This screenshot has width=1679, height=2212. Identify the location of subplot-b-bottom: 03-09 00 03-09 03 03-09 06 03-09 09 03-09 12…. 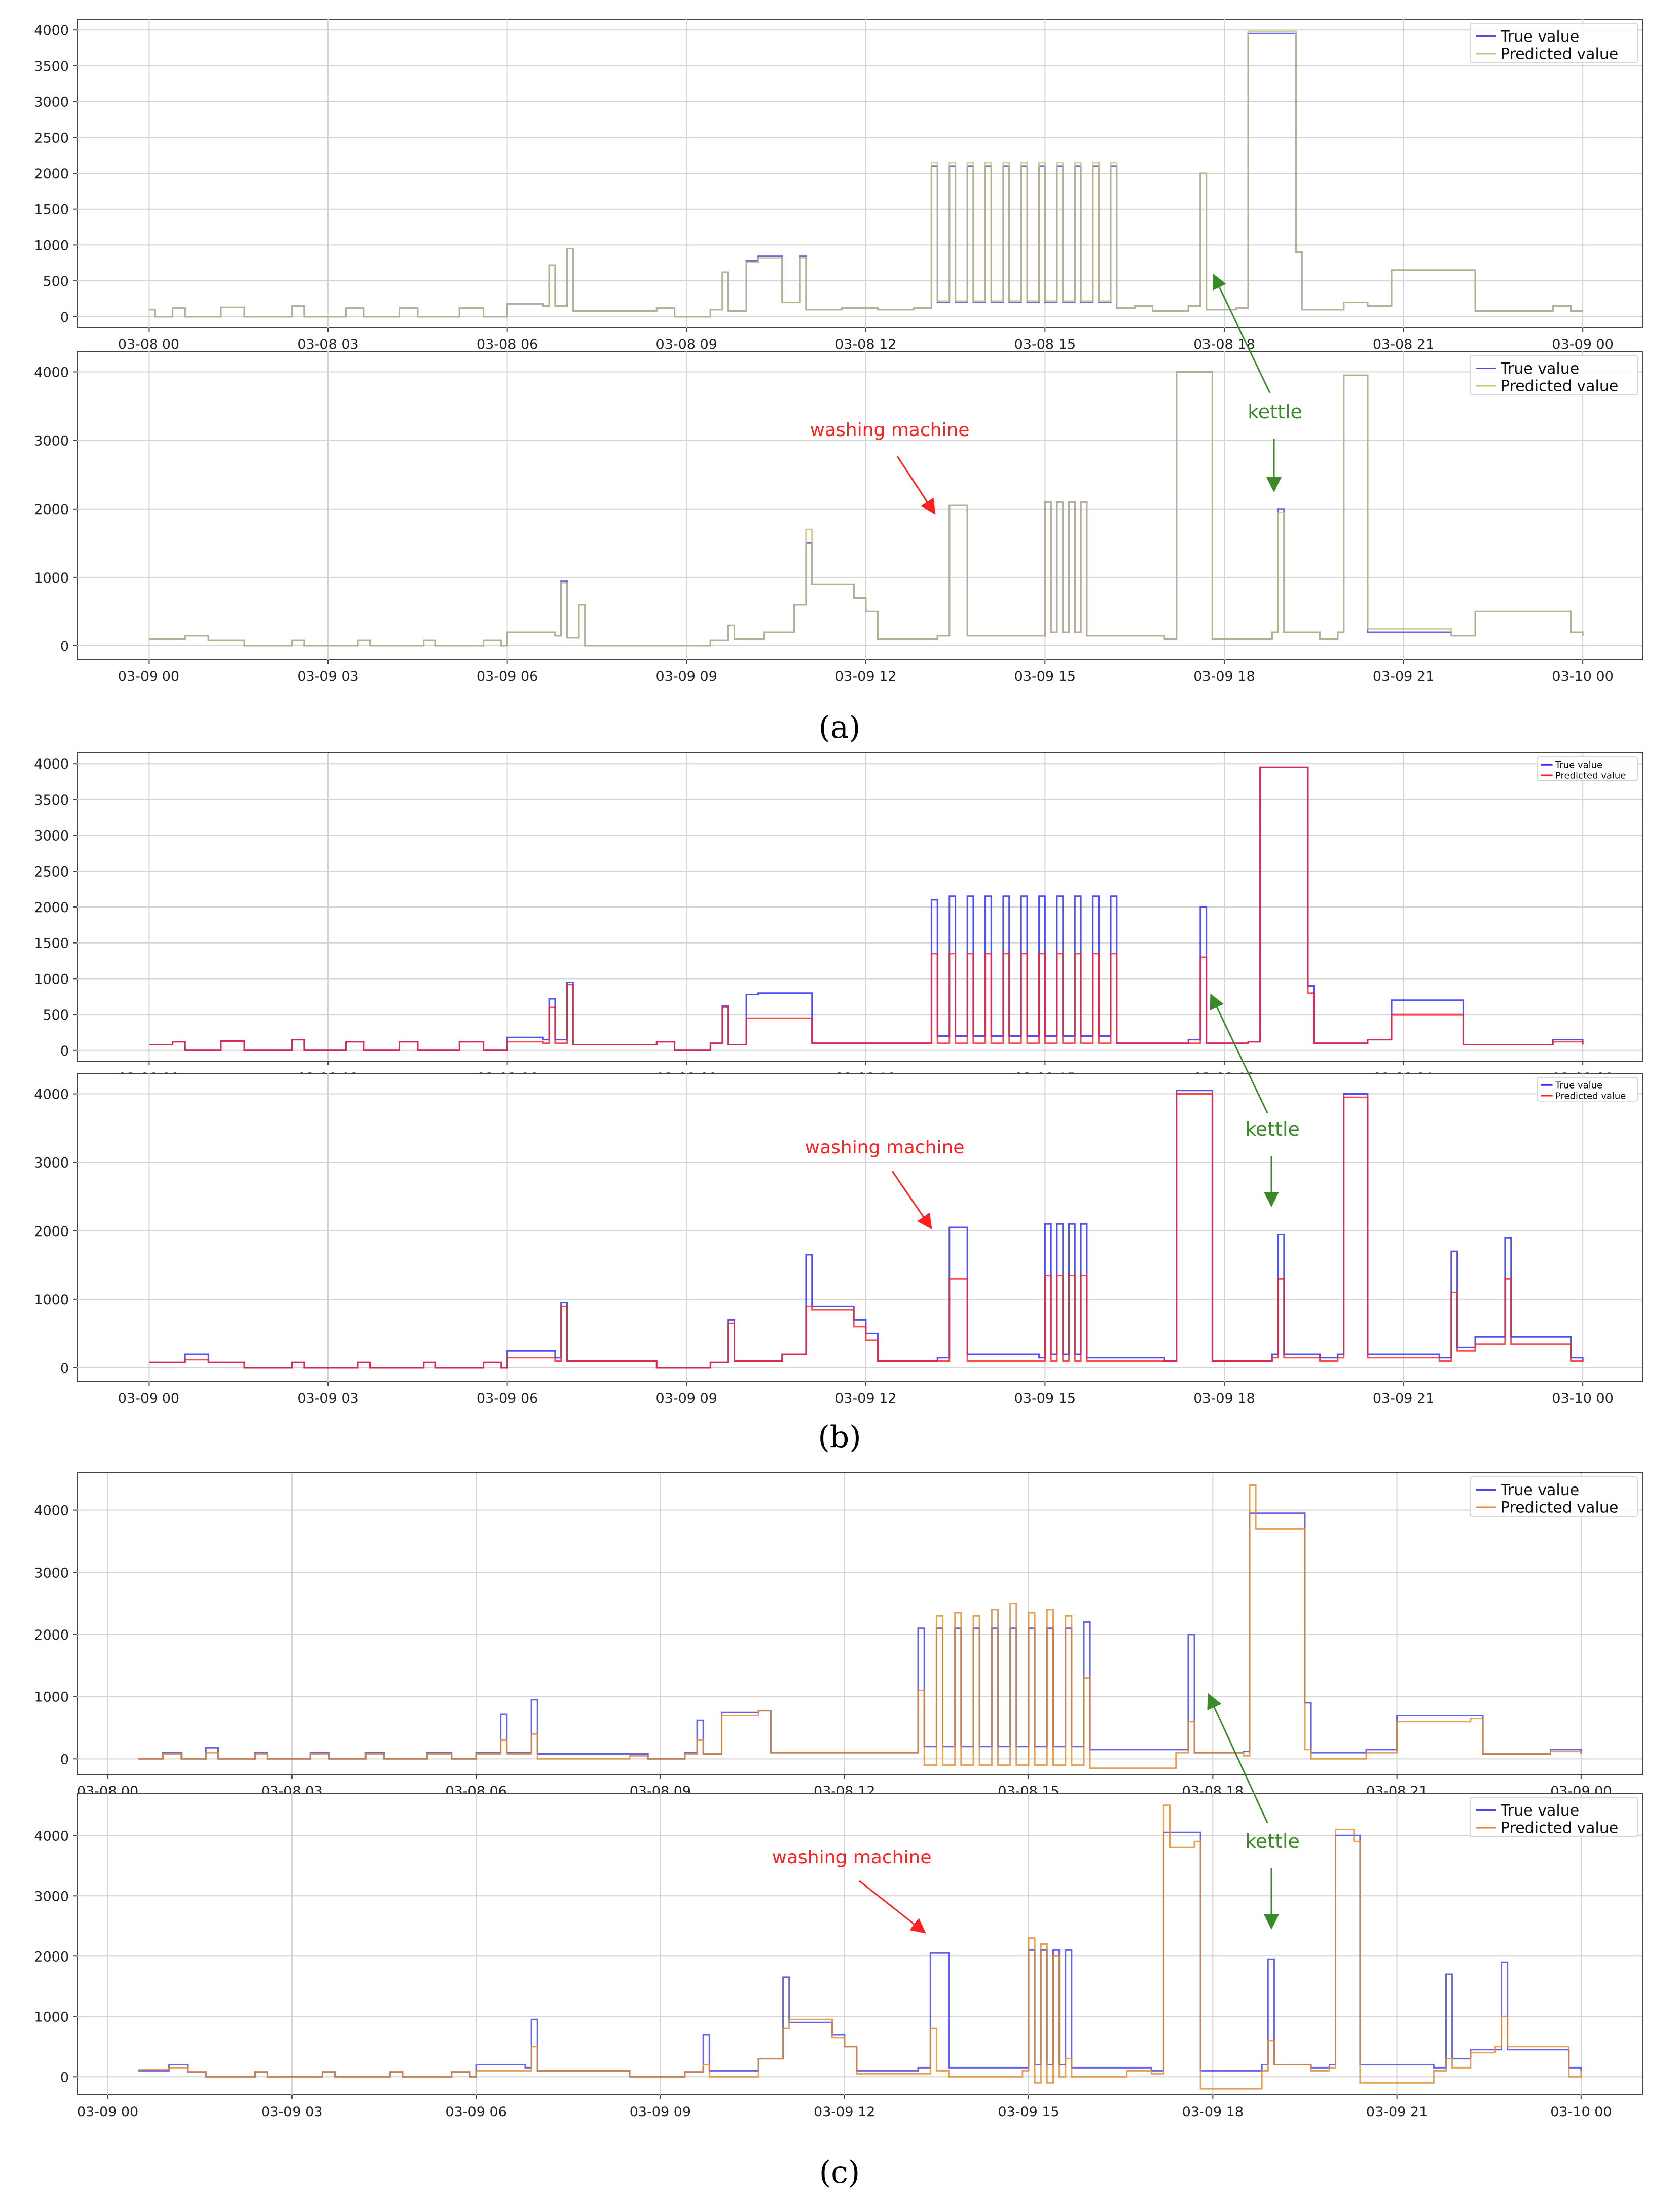
(838, 1239).